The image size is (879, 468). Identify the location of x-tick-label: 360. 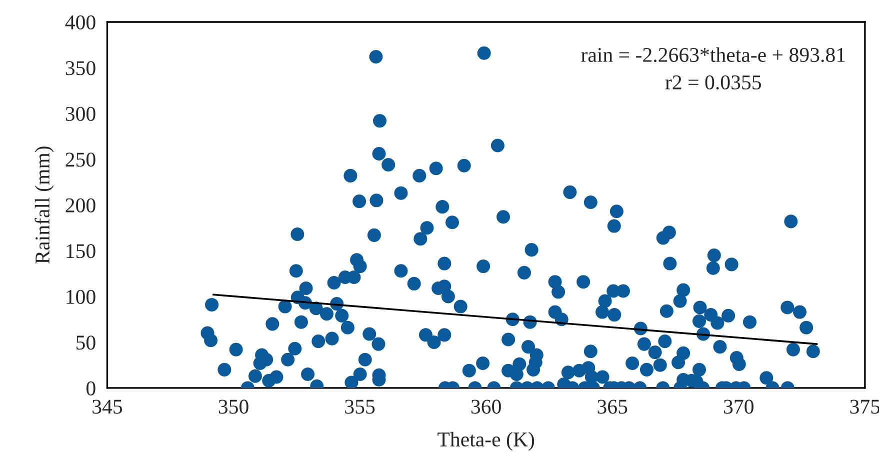
(486, 407).